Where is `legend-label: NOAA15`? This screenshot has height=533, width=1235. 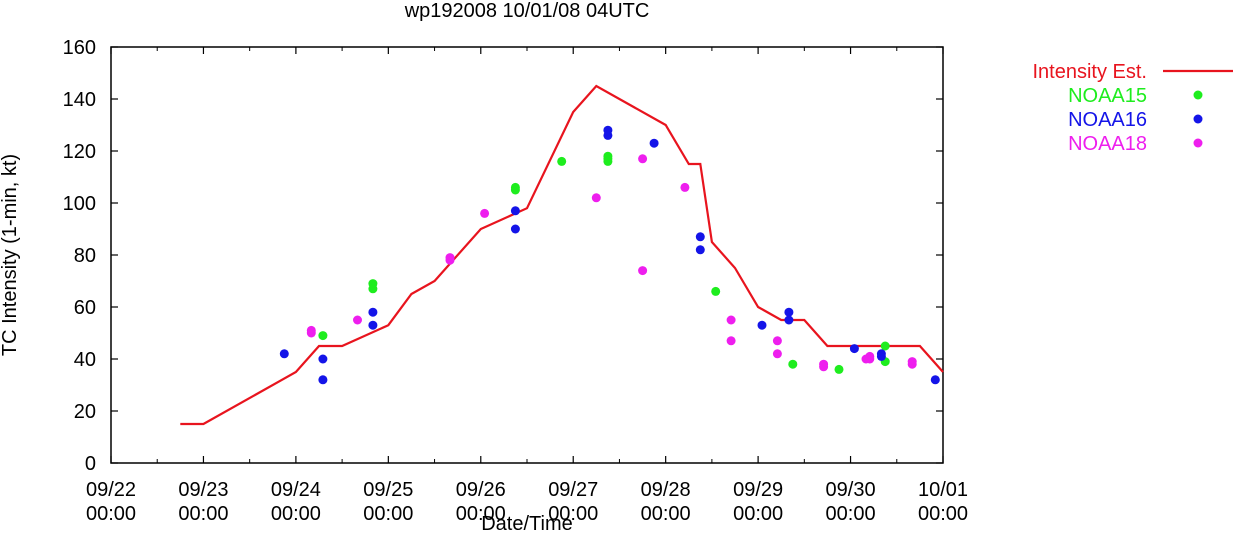
legend-label: NOAA15 is located at coordinates (1107, 96).